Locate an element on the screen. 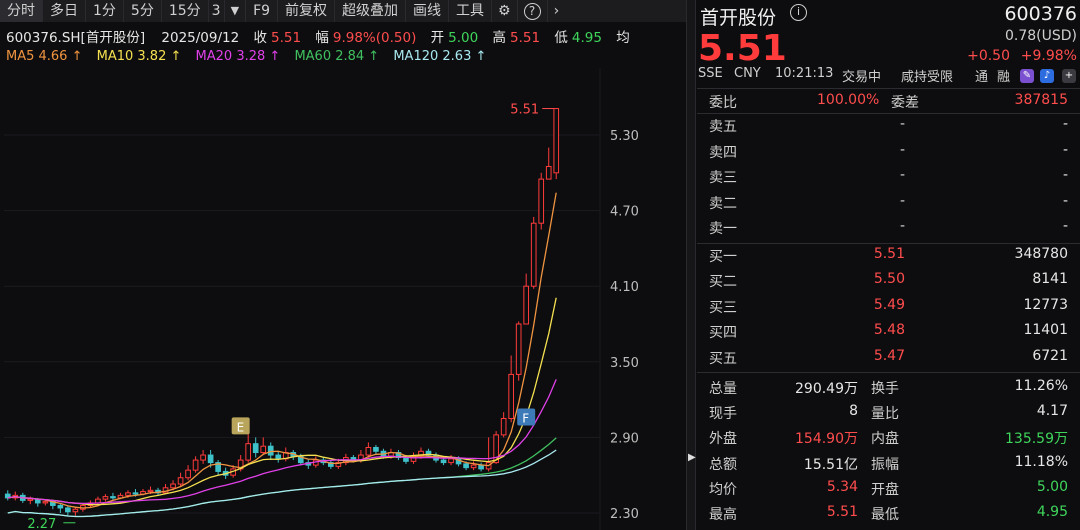  stat-value: 4.17 is located at coordinates (1052, 411).